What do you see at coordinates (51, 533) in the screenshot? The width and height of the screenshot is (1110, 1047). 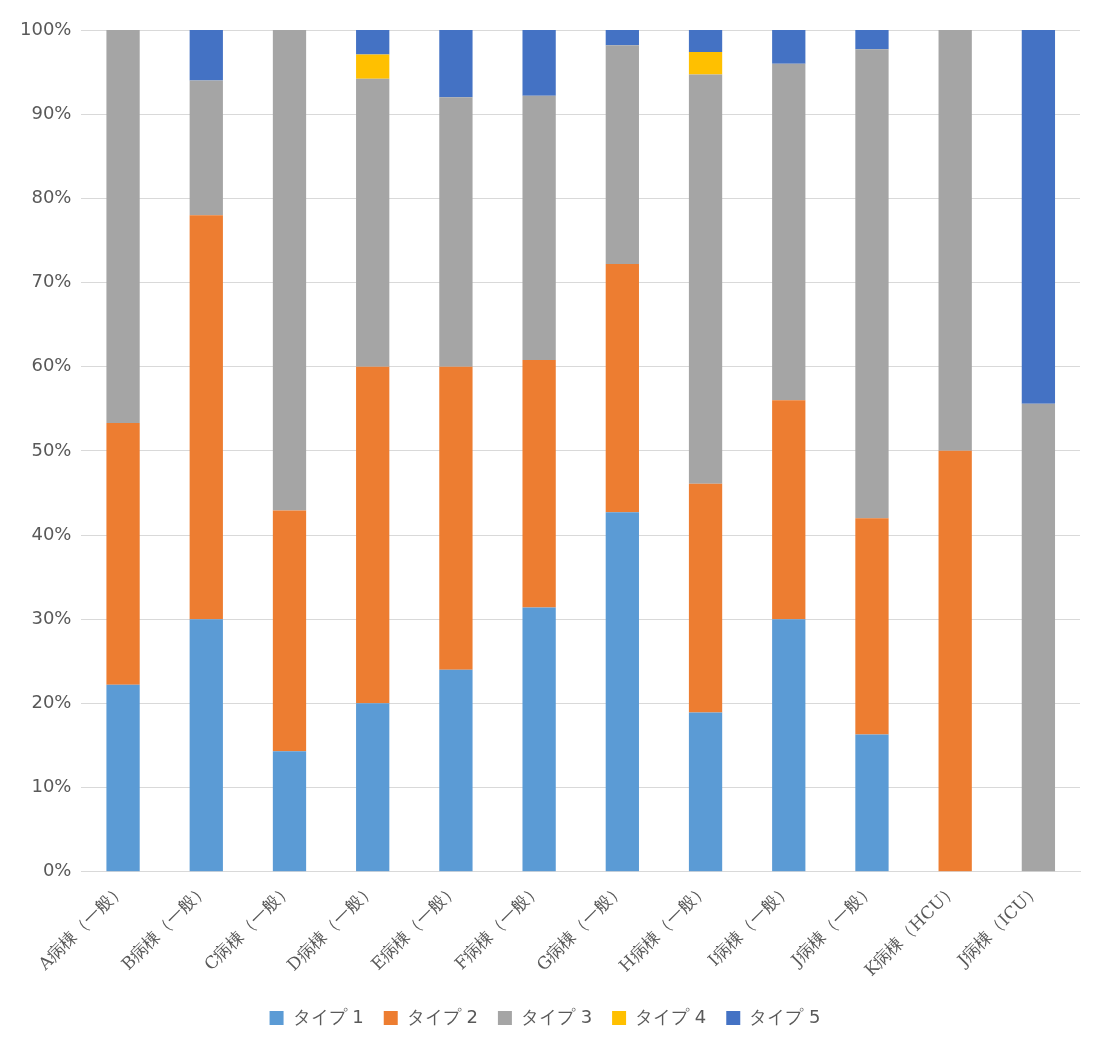 I see `y-tick-label: 40%` at bounding box center [51, 533].